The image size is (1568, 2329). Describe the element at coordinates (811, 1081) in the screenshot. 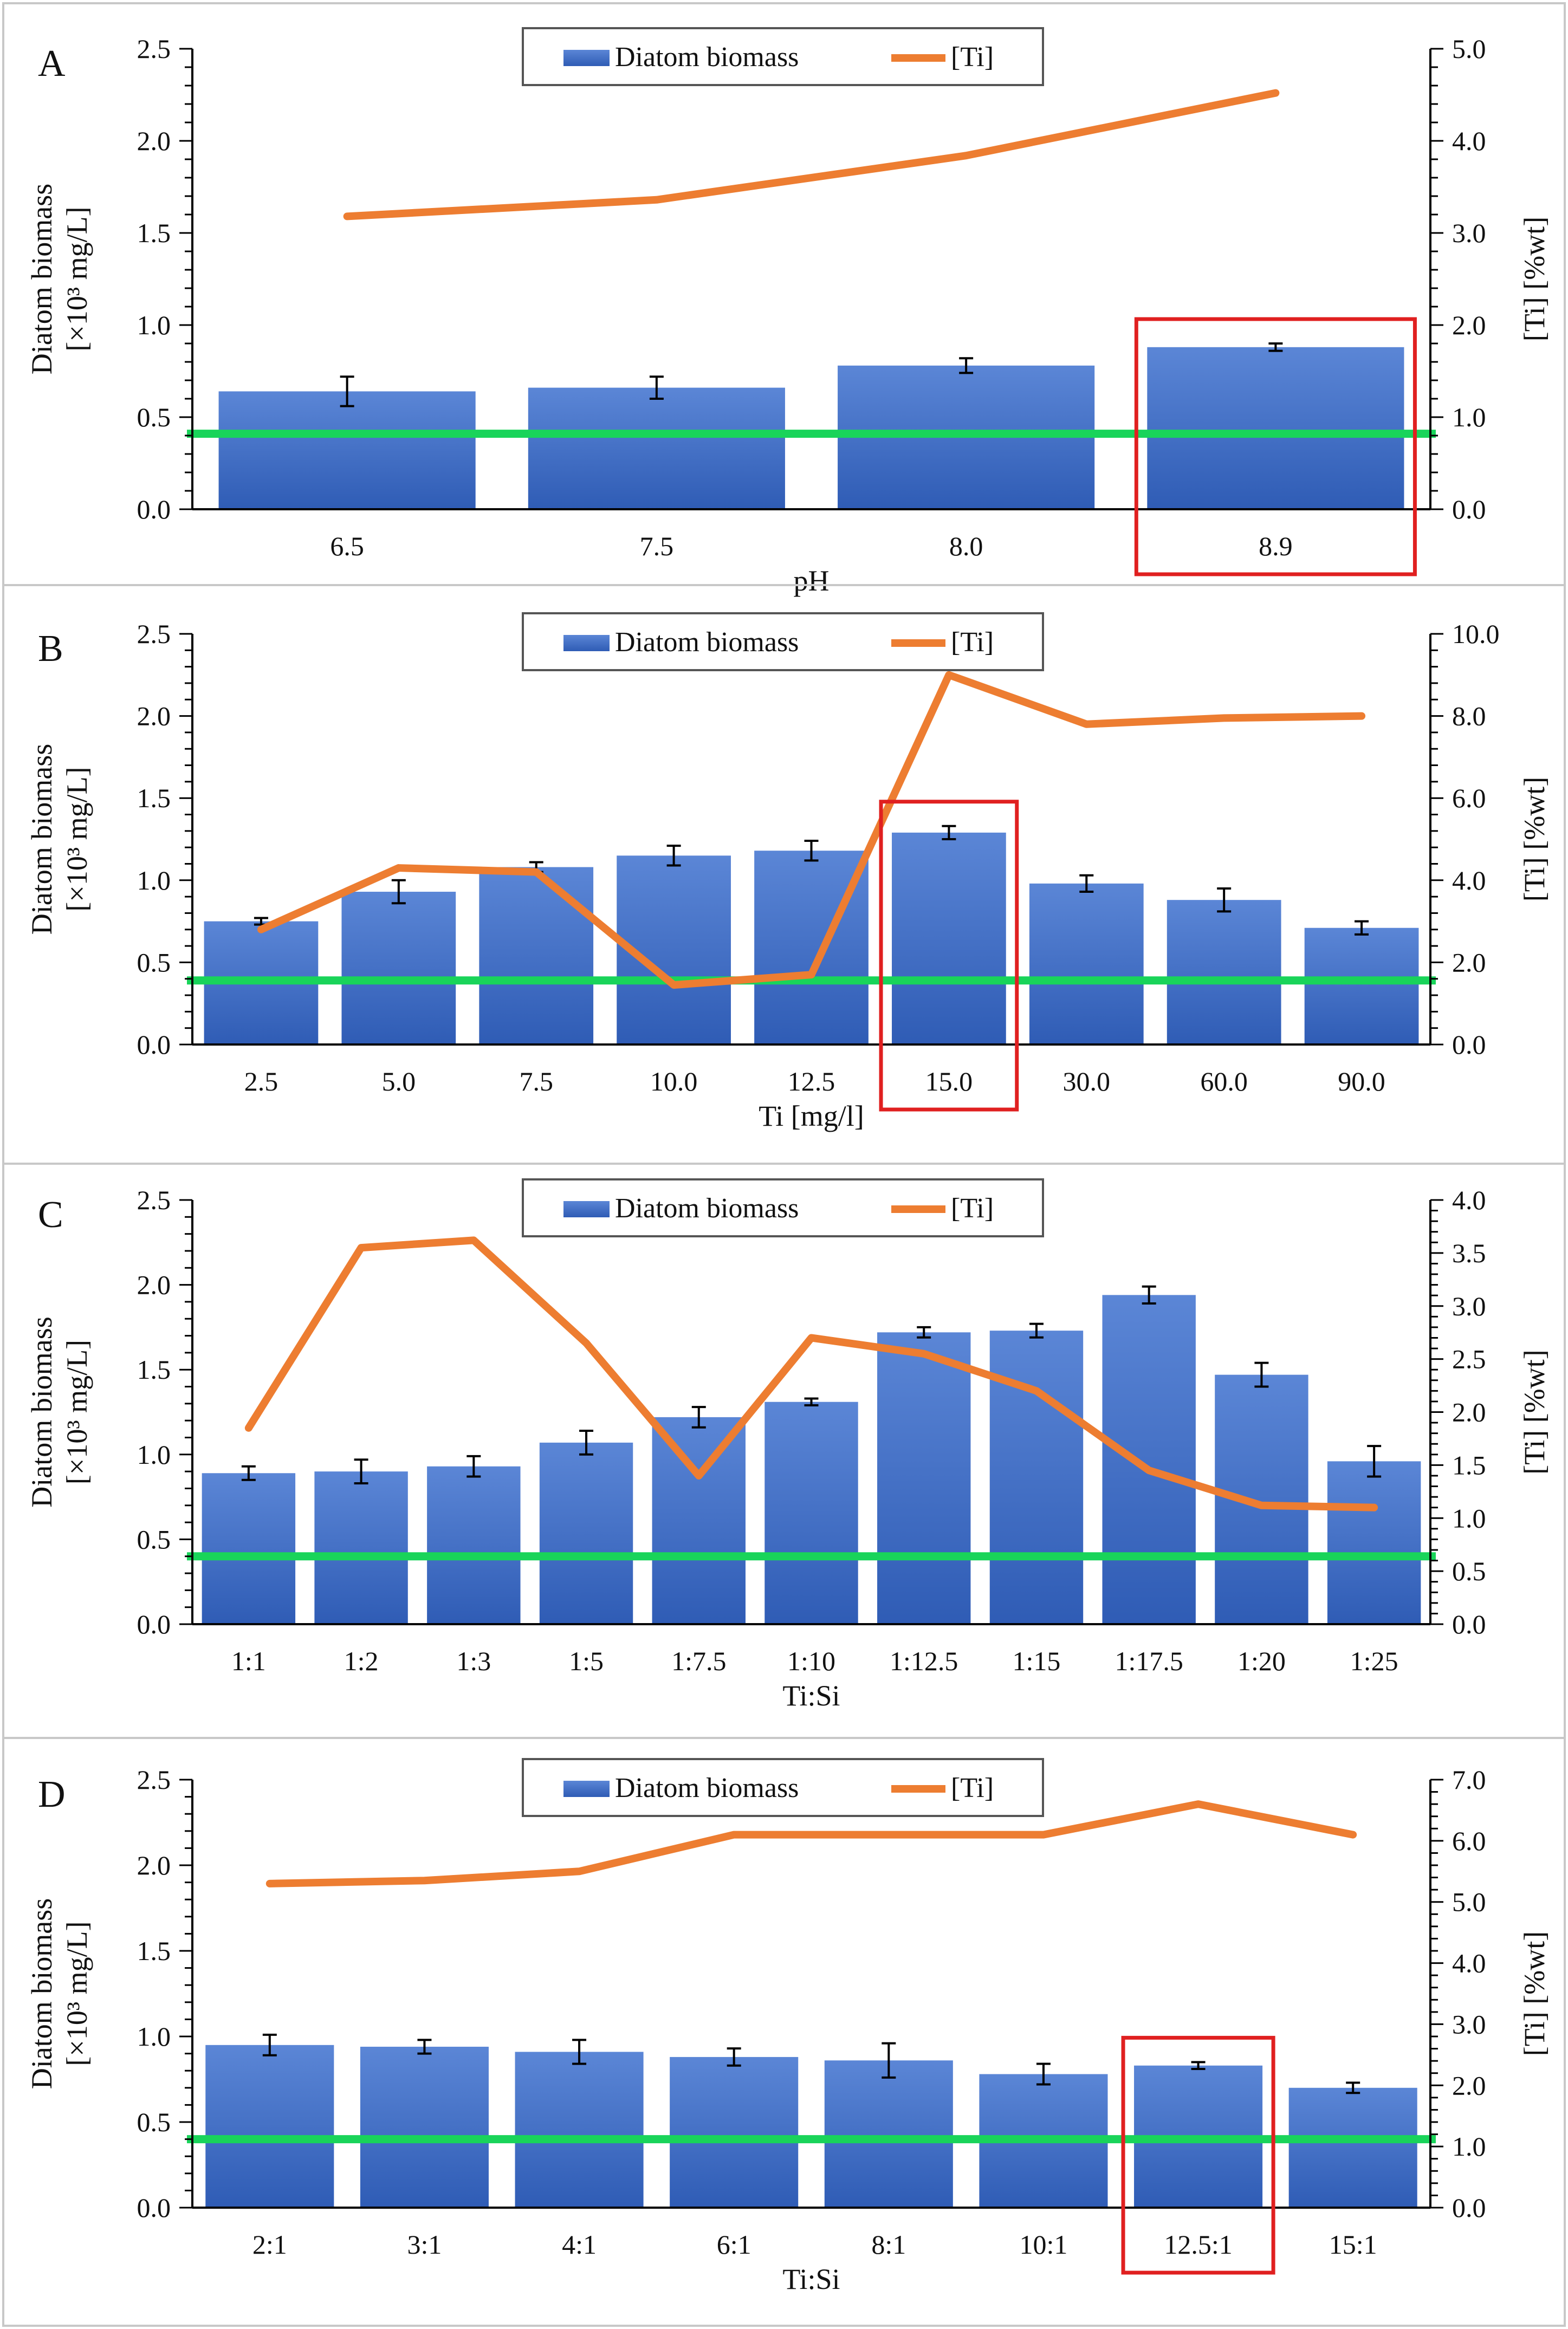

I see `x-tick-label: 12.5` at that location.